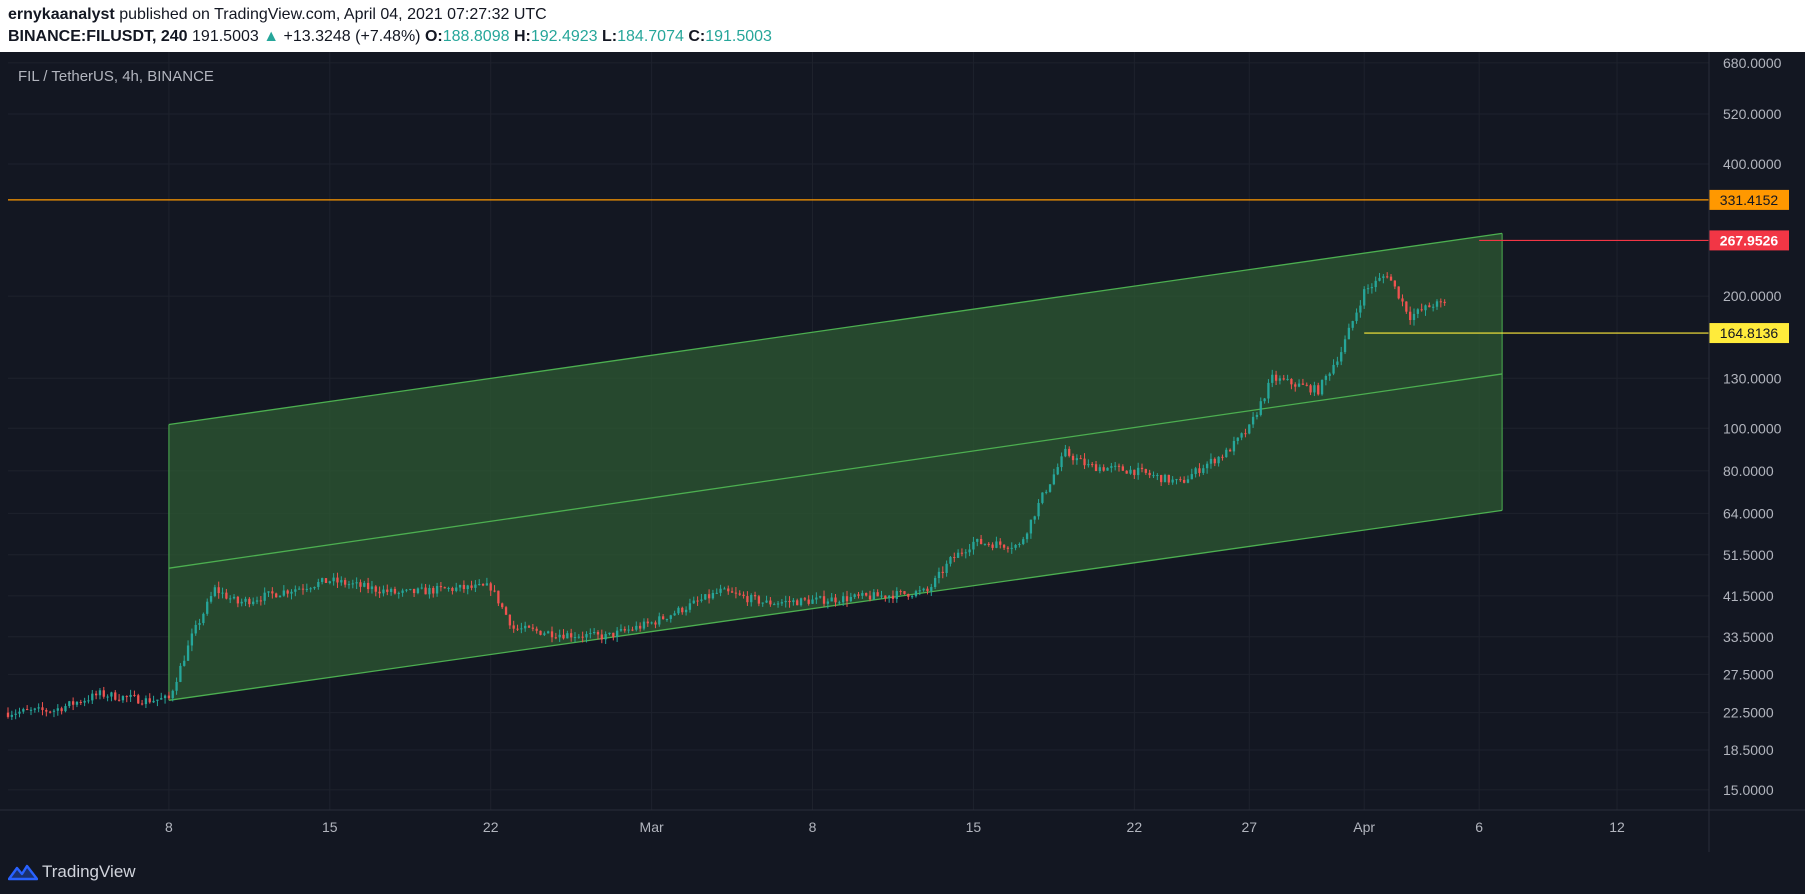 Image resolution: width=1805 pixels, height=894 pixels. Describe the element at coordinates (697, 36) in the screenshot. I see `close-label: C:` at that location.